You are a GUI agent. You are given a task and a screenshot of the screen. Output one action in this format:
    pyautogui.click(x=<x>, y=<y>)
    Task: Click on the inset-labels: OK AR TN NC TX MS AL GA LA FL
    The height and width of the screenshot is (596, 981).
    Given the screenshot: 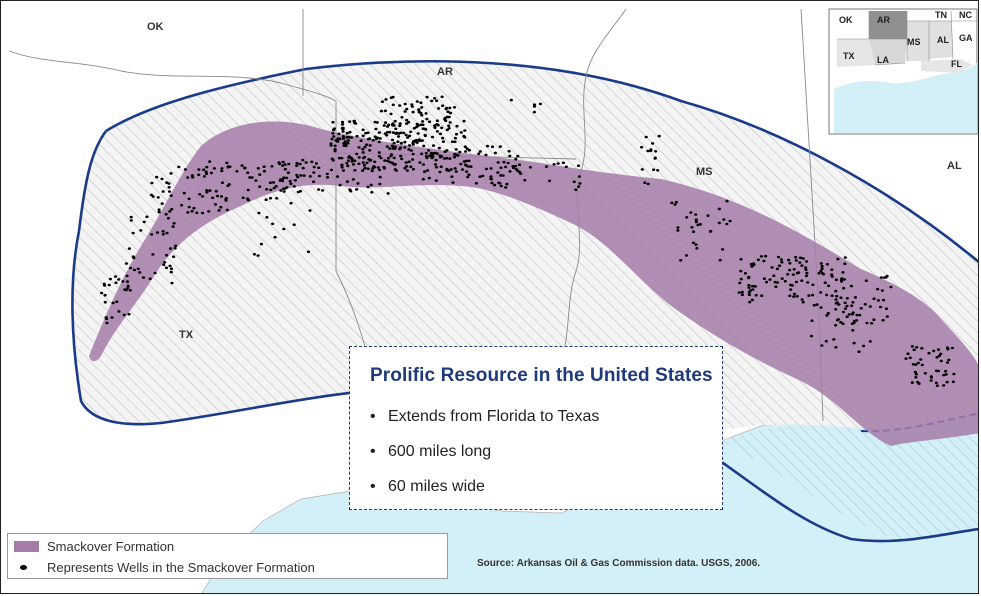 What is the action you would take?
    pyautogui.click(x=906, y=39)
    